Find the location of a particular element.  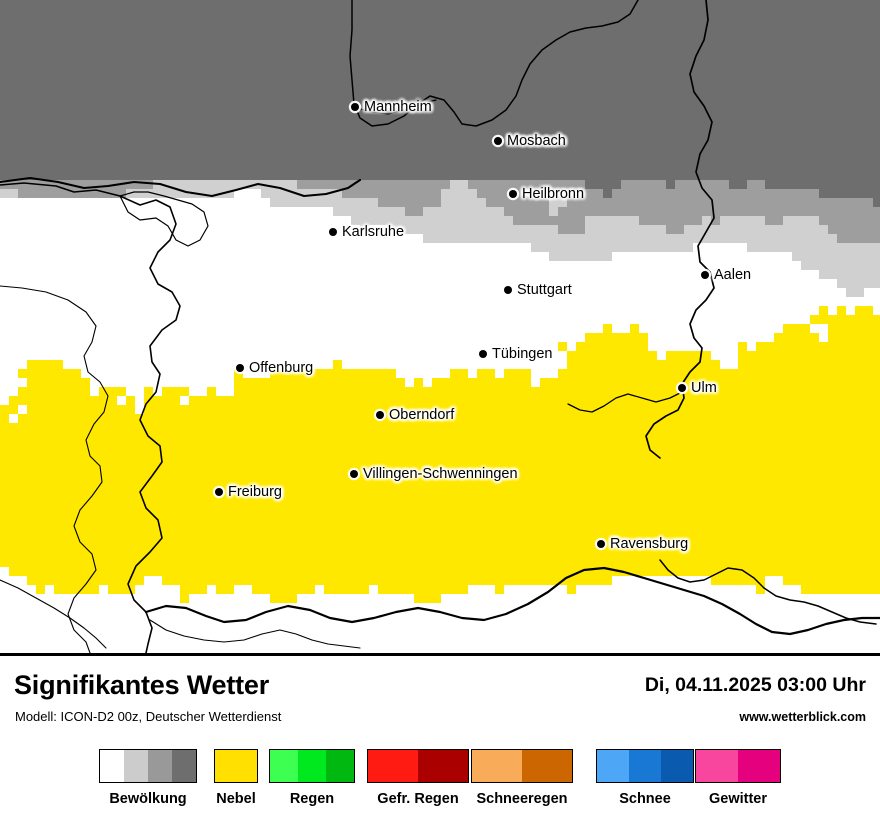

legend-item-3: Regen is located at coordinates (312, 778).